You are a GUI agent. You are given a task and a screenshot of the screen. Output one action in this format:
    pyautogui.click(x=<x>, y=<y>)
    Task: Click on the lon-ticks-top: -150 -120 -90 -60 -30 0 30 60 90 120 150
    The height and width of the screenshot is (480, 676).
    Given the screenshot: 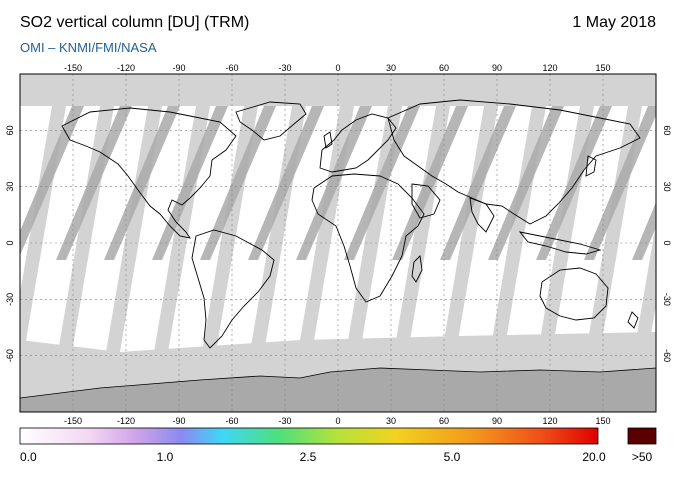 What is the action you would take?
    pyautogui.click(x=337, y=68)
    